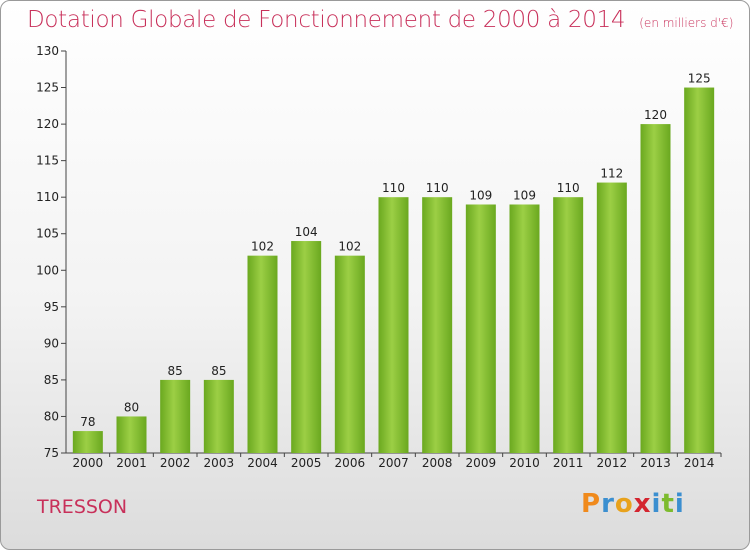  Describe the element at coordinates (82, 507) in the screenshot. I see `commune-name: TRESSON` at that location.